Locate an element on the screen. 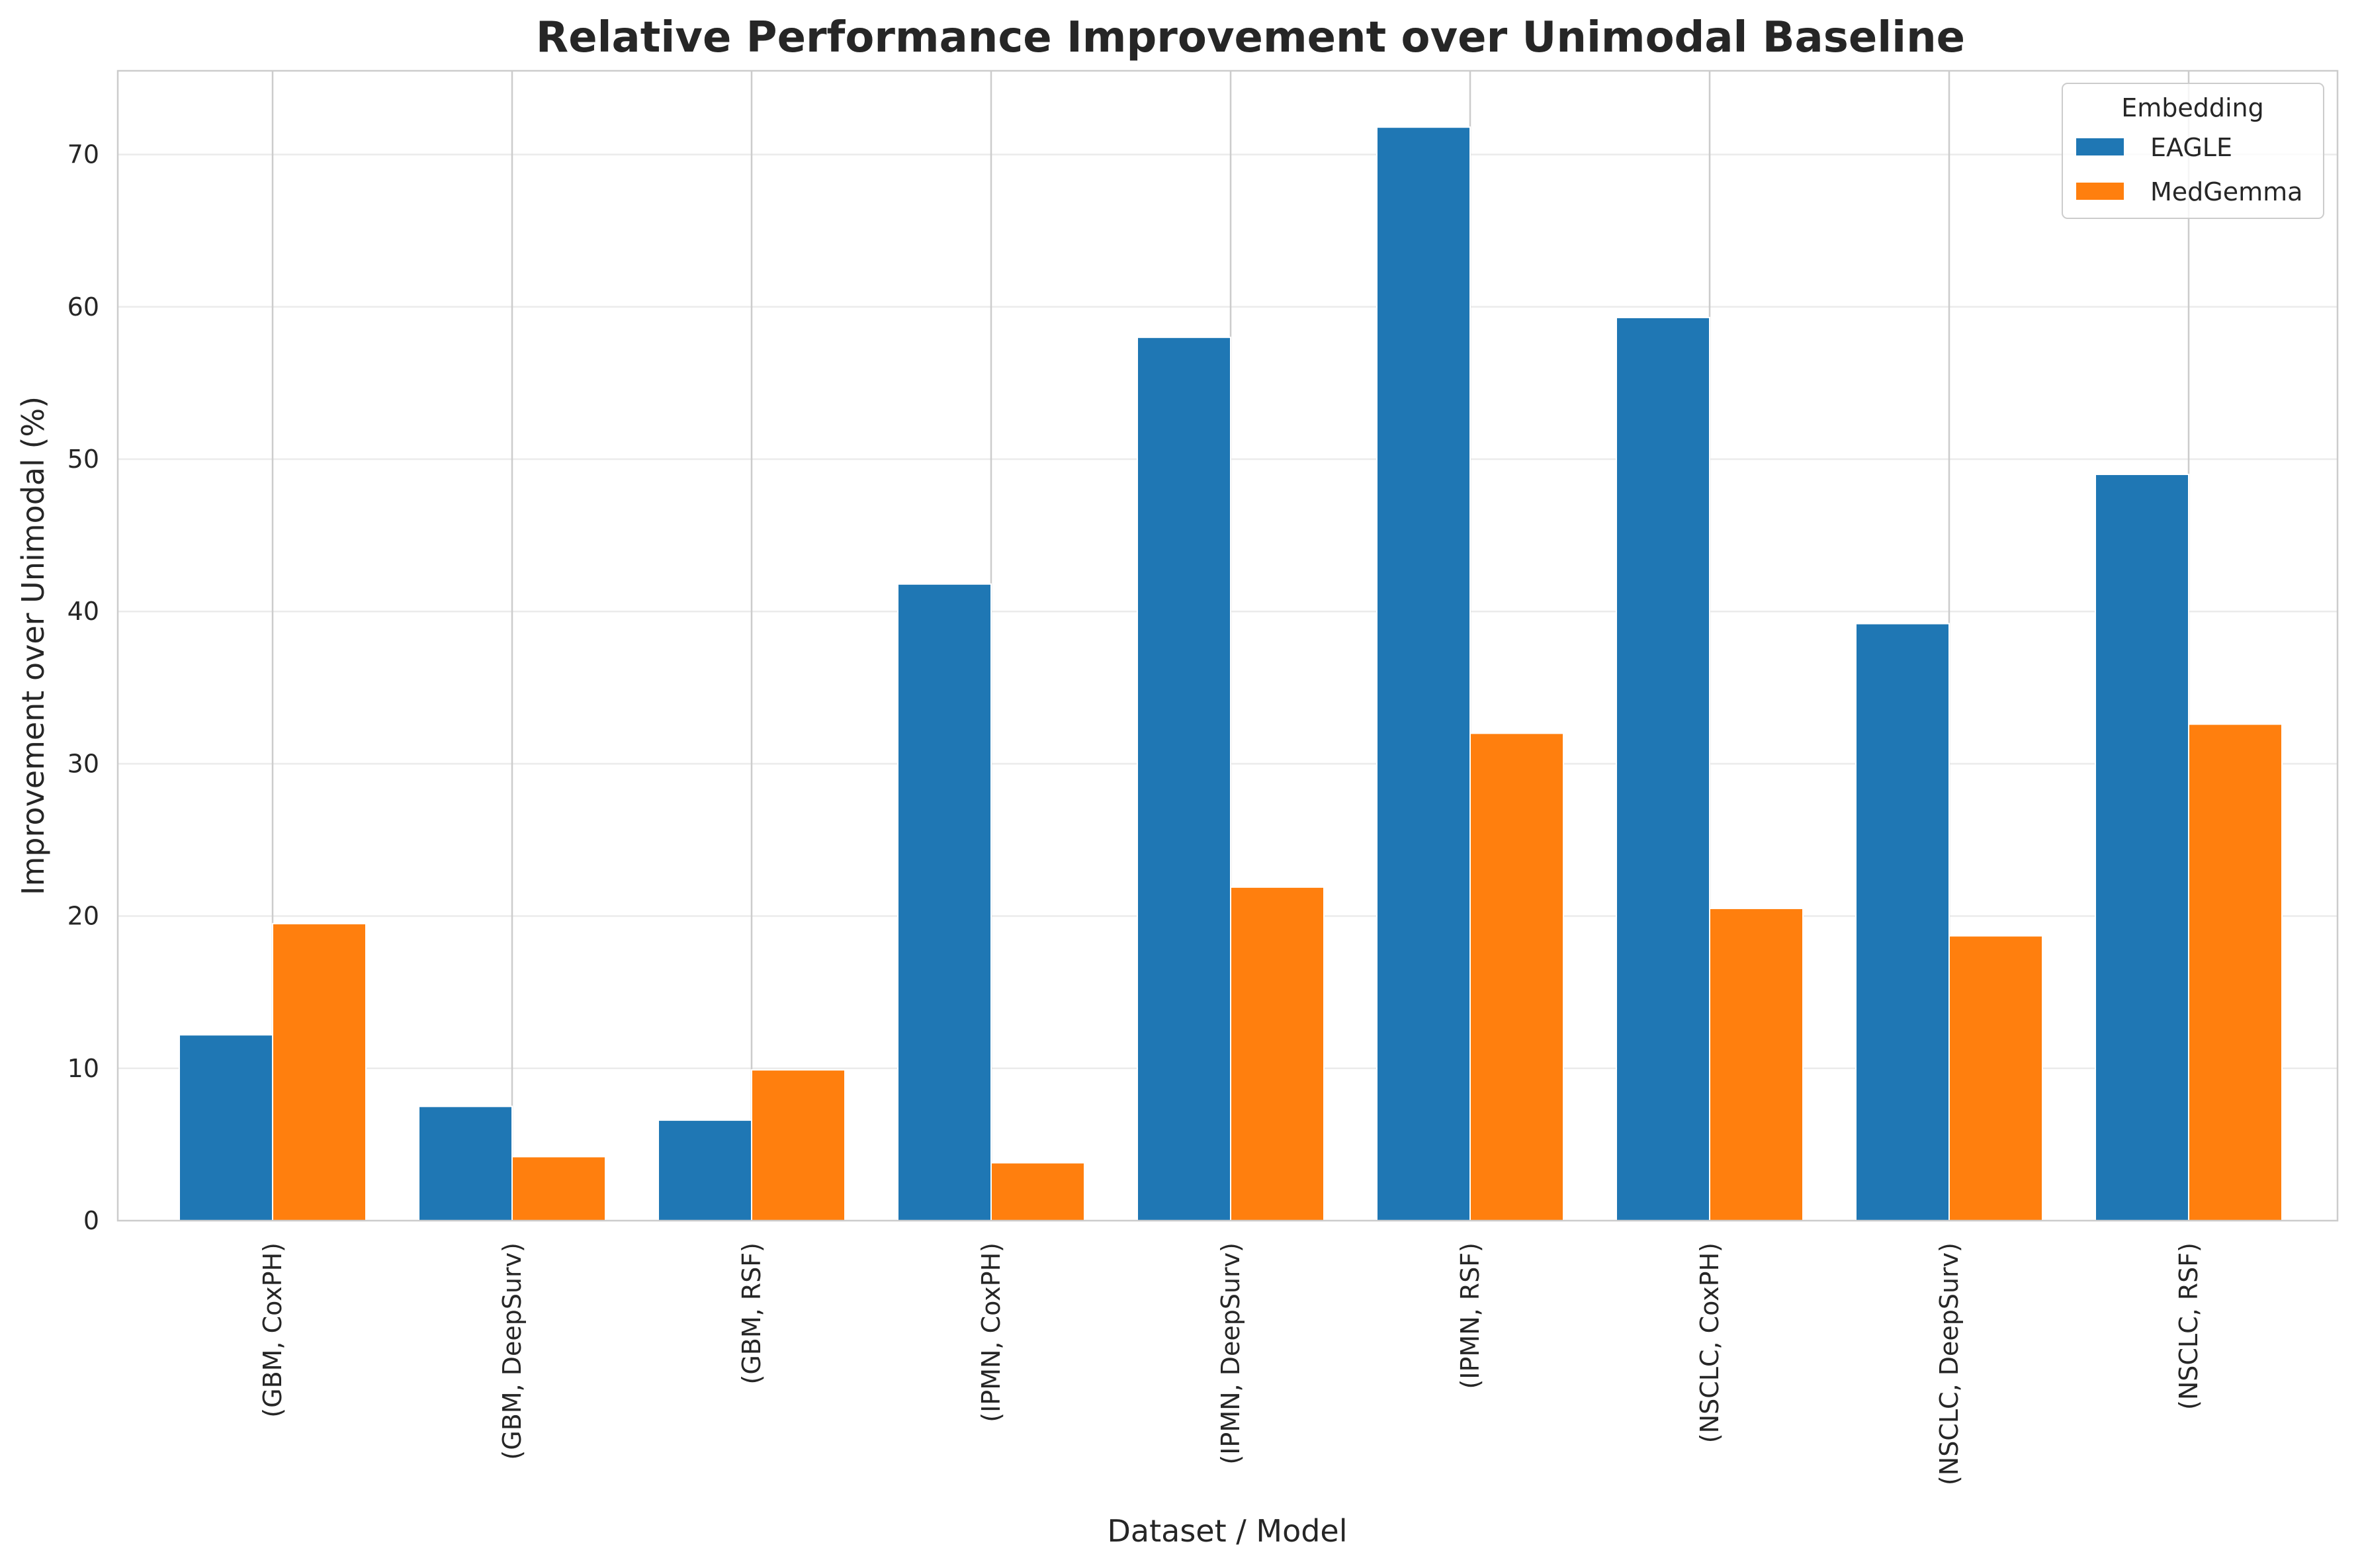 This screenshot has height=1568, width=2362. x-tick-label: (GBM, CoxPH) is located at coordinates (272, 1330).